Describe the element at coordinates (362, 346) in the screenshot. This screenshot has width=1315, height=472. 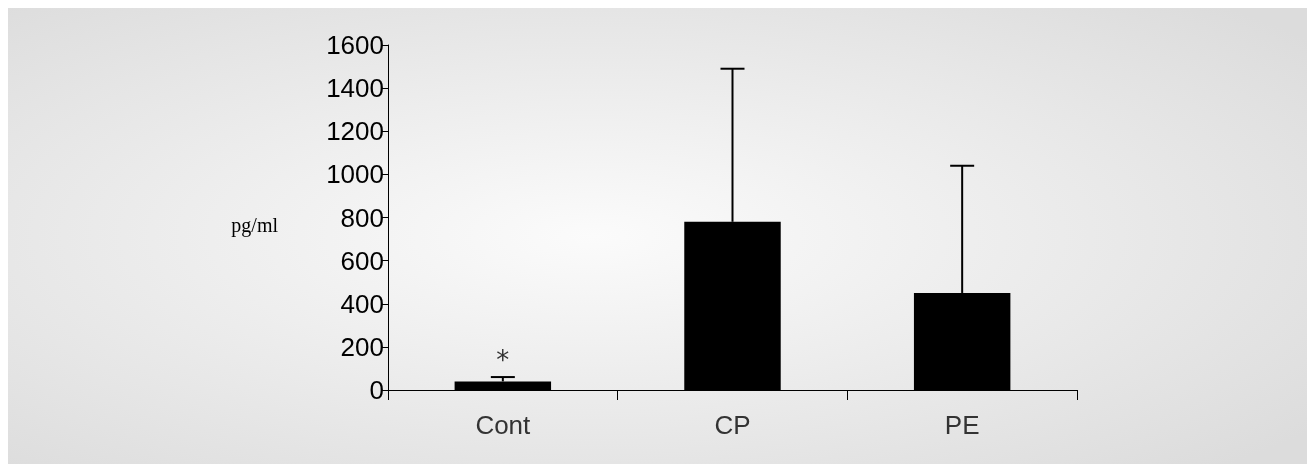
I see `y-tick-label: 200` at that location.